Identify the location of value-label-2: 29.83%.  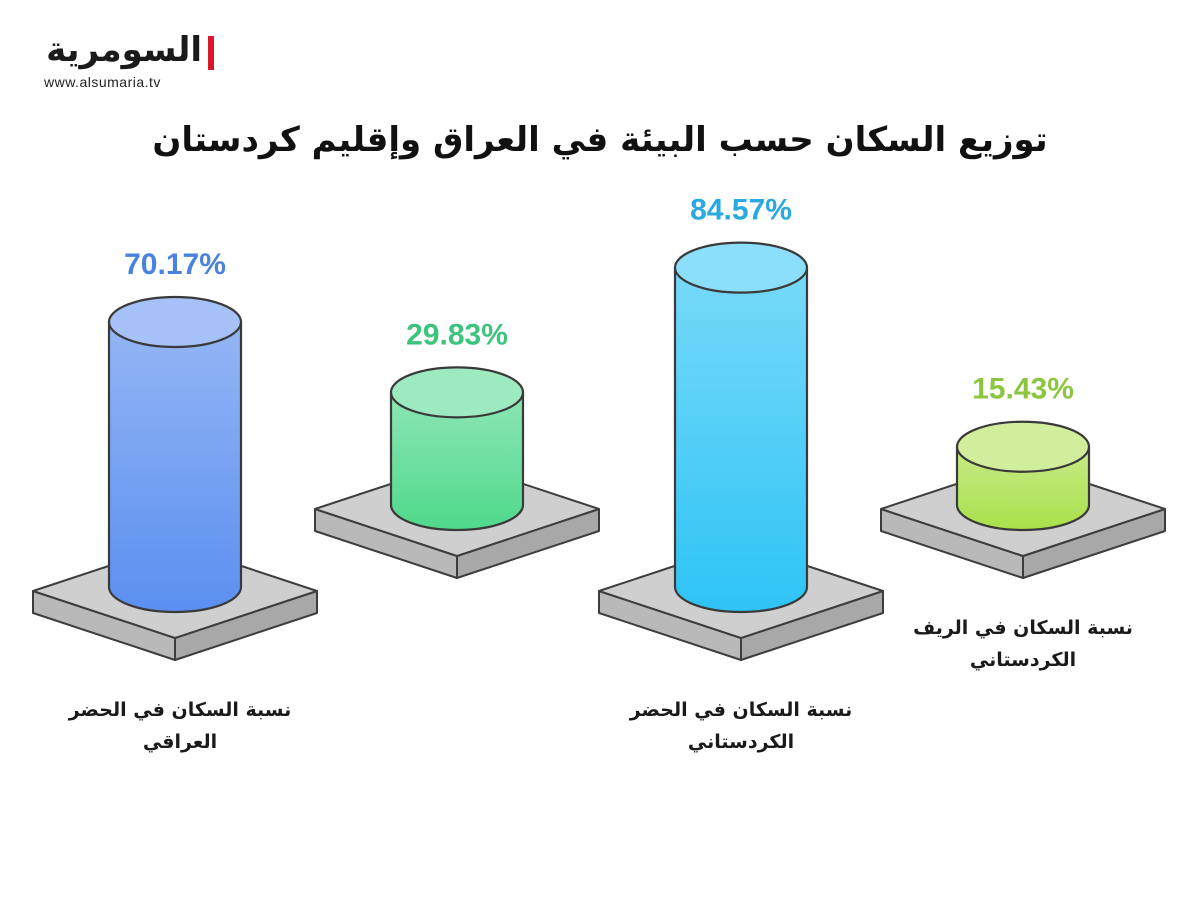
(457, 334).